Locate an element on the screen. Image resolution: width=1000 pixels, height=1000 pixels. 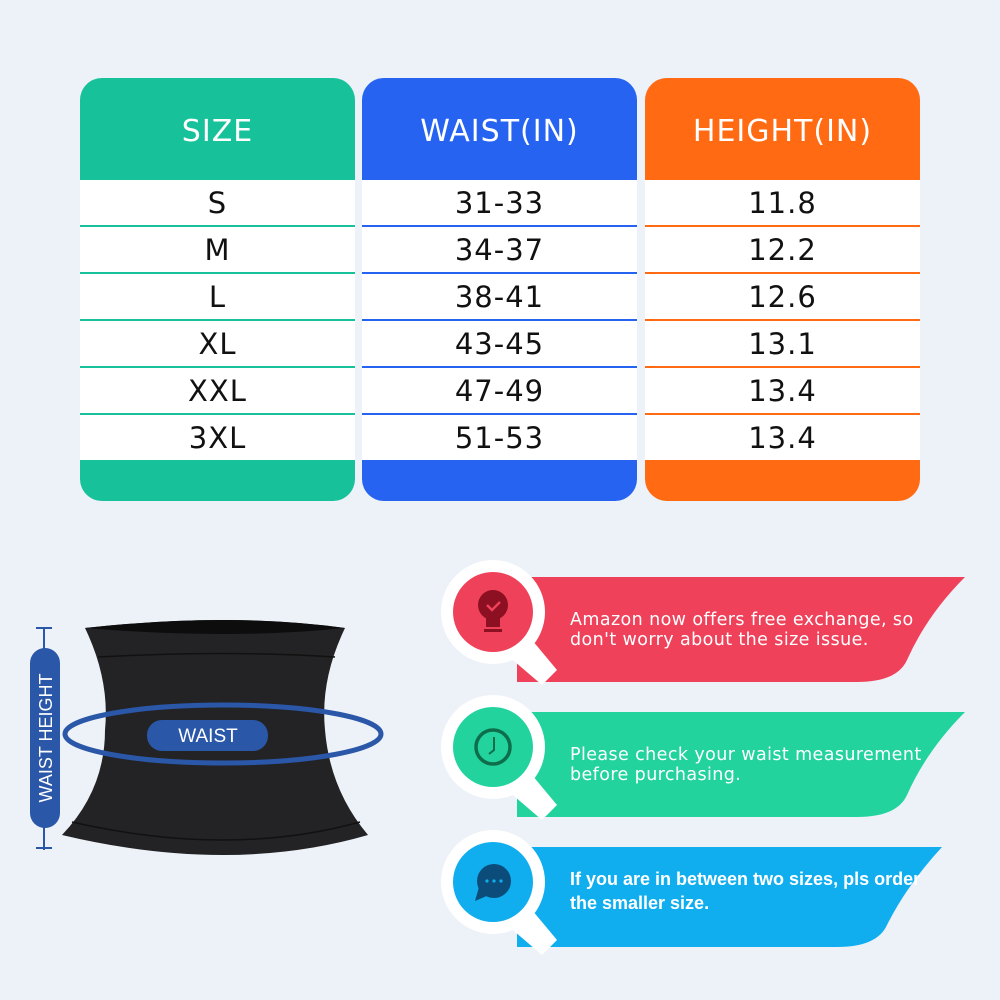
chat-bubble-icon is located at coordinates (493, 882).